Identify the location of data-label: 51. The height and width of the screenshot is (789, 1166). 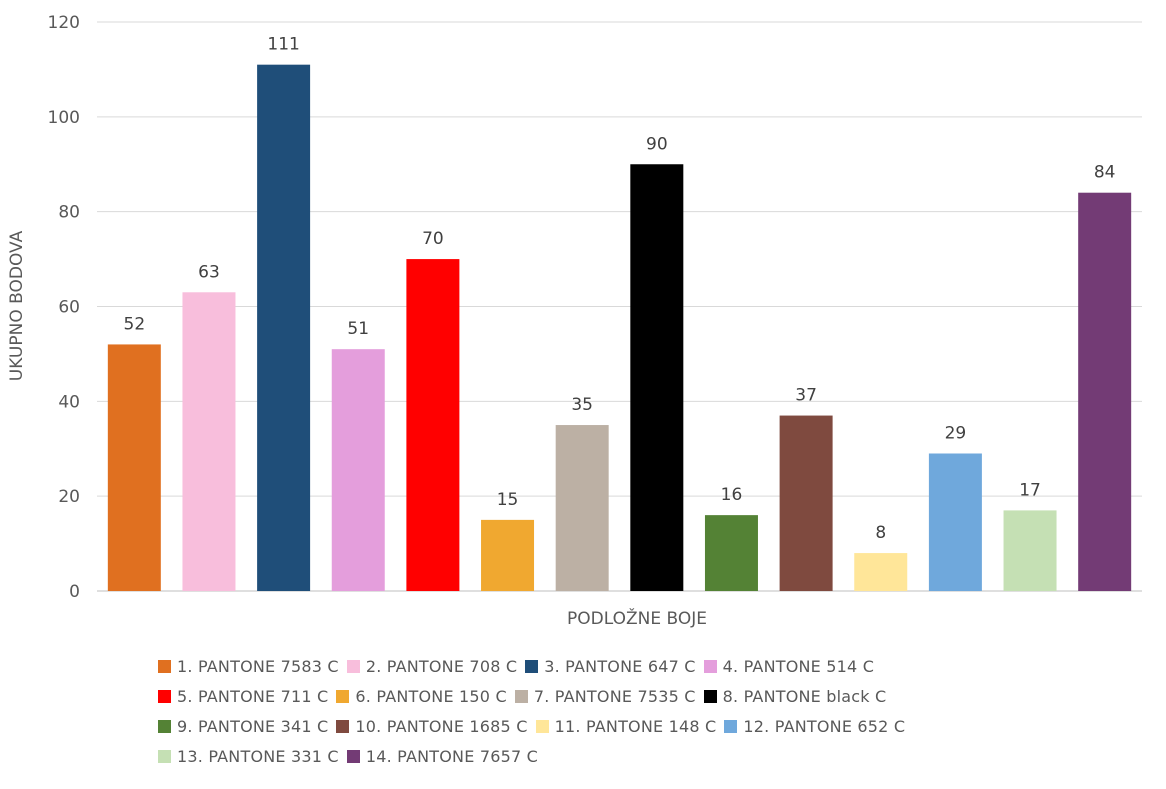
(358, 329).